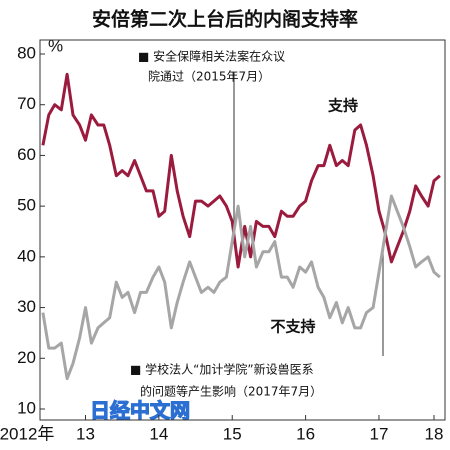  I want to click on chart-title: 安倍第二次上台后的内阁支持率, so click(225, 19).